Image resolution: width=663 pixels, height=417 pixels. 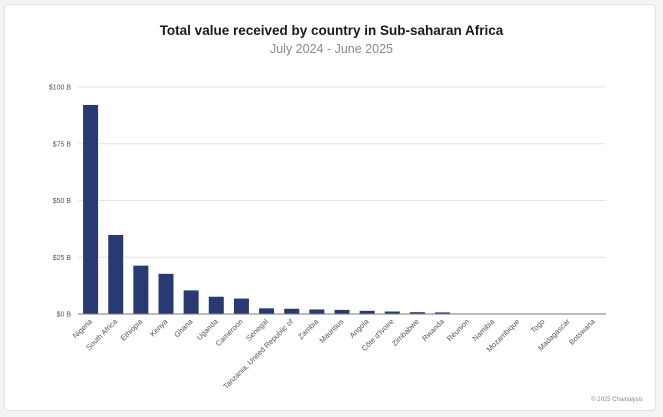 What do you see at coordinates (405, 332) in the screenshot?
I see `x-tick-label: Zimbabwe` at bounding box center [405, 332].